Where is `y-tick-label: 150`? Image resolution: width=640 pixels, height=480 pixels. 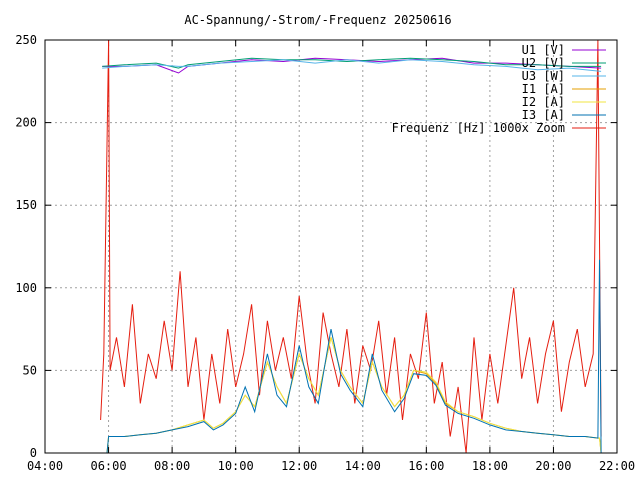
y-tick-label: 150 is located at coordinates (26, 205).